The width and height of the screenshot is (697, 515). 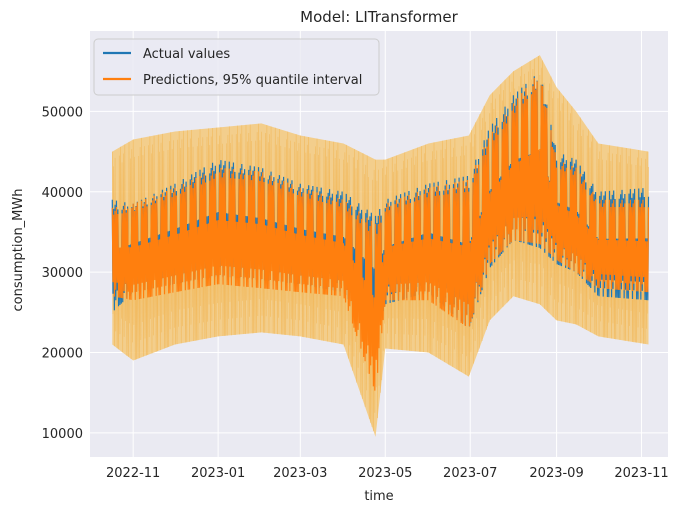 I want to click on x-tick-label: 2023-01, so click(x=218, y=473).